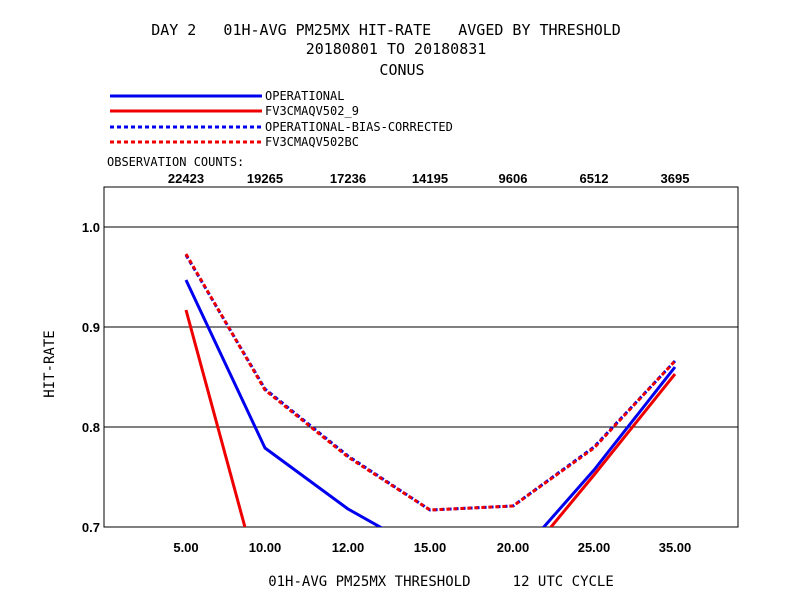 Image resolution: width=792 pixels, height=612 pixels. I want to click on observation-counts-label: OBSERVATION COUNTS:, so click(175, 162).